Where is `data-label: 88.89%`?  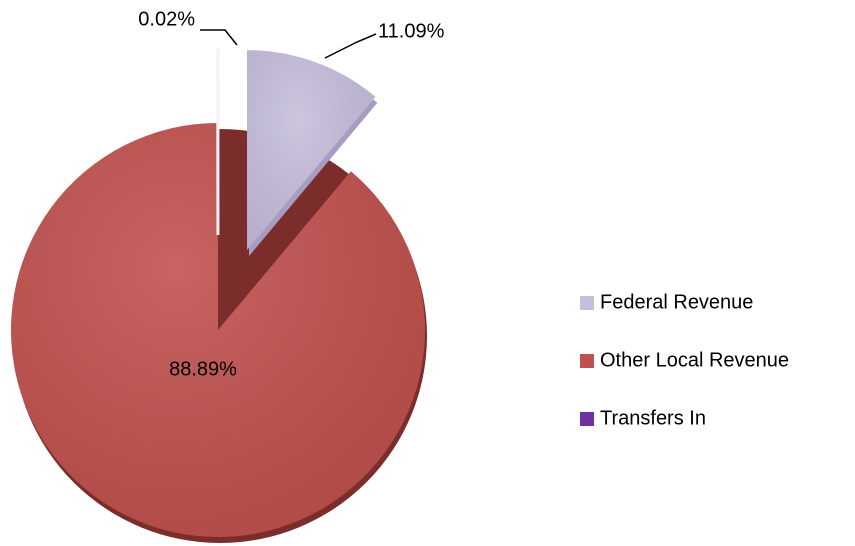 data-label: 88.89% is located at coordinates (203, 369).